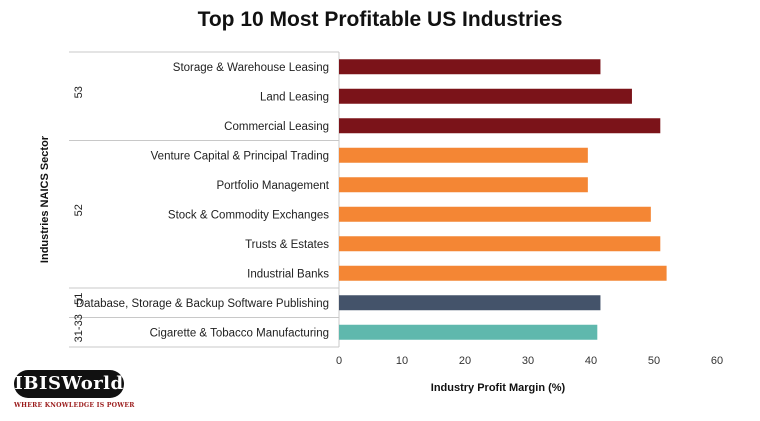 The height and width of the screenshot is (421, 760). I want to click on category-label: Venture Capital & Principal Trading, so click(240, 156).